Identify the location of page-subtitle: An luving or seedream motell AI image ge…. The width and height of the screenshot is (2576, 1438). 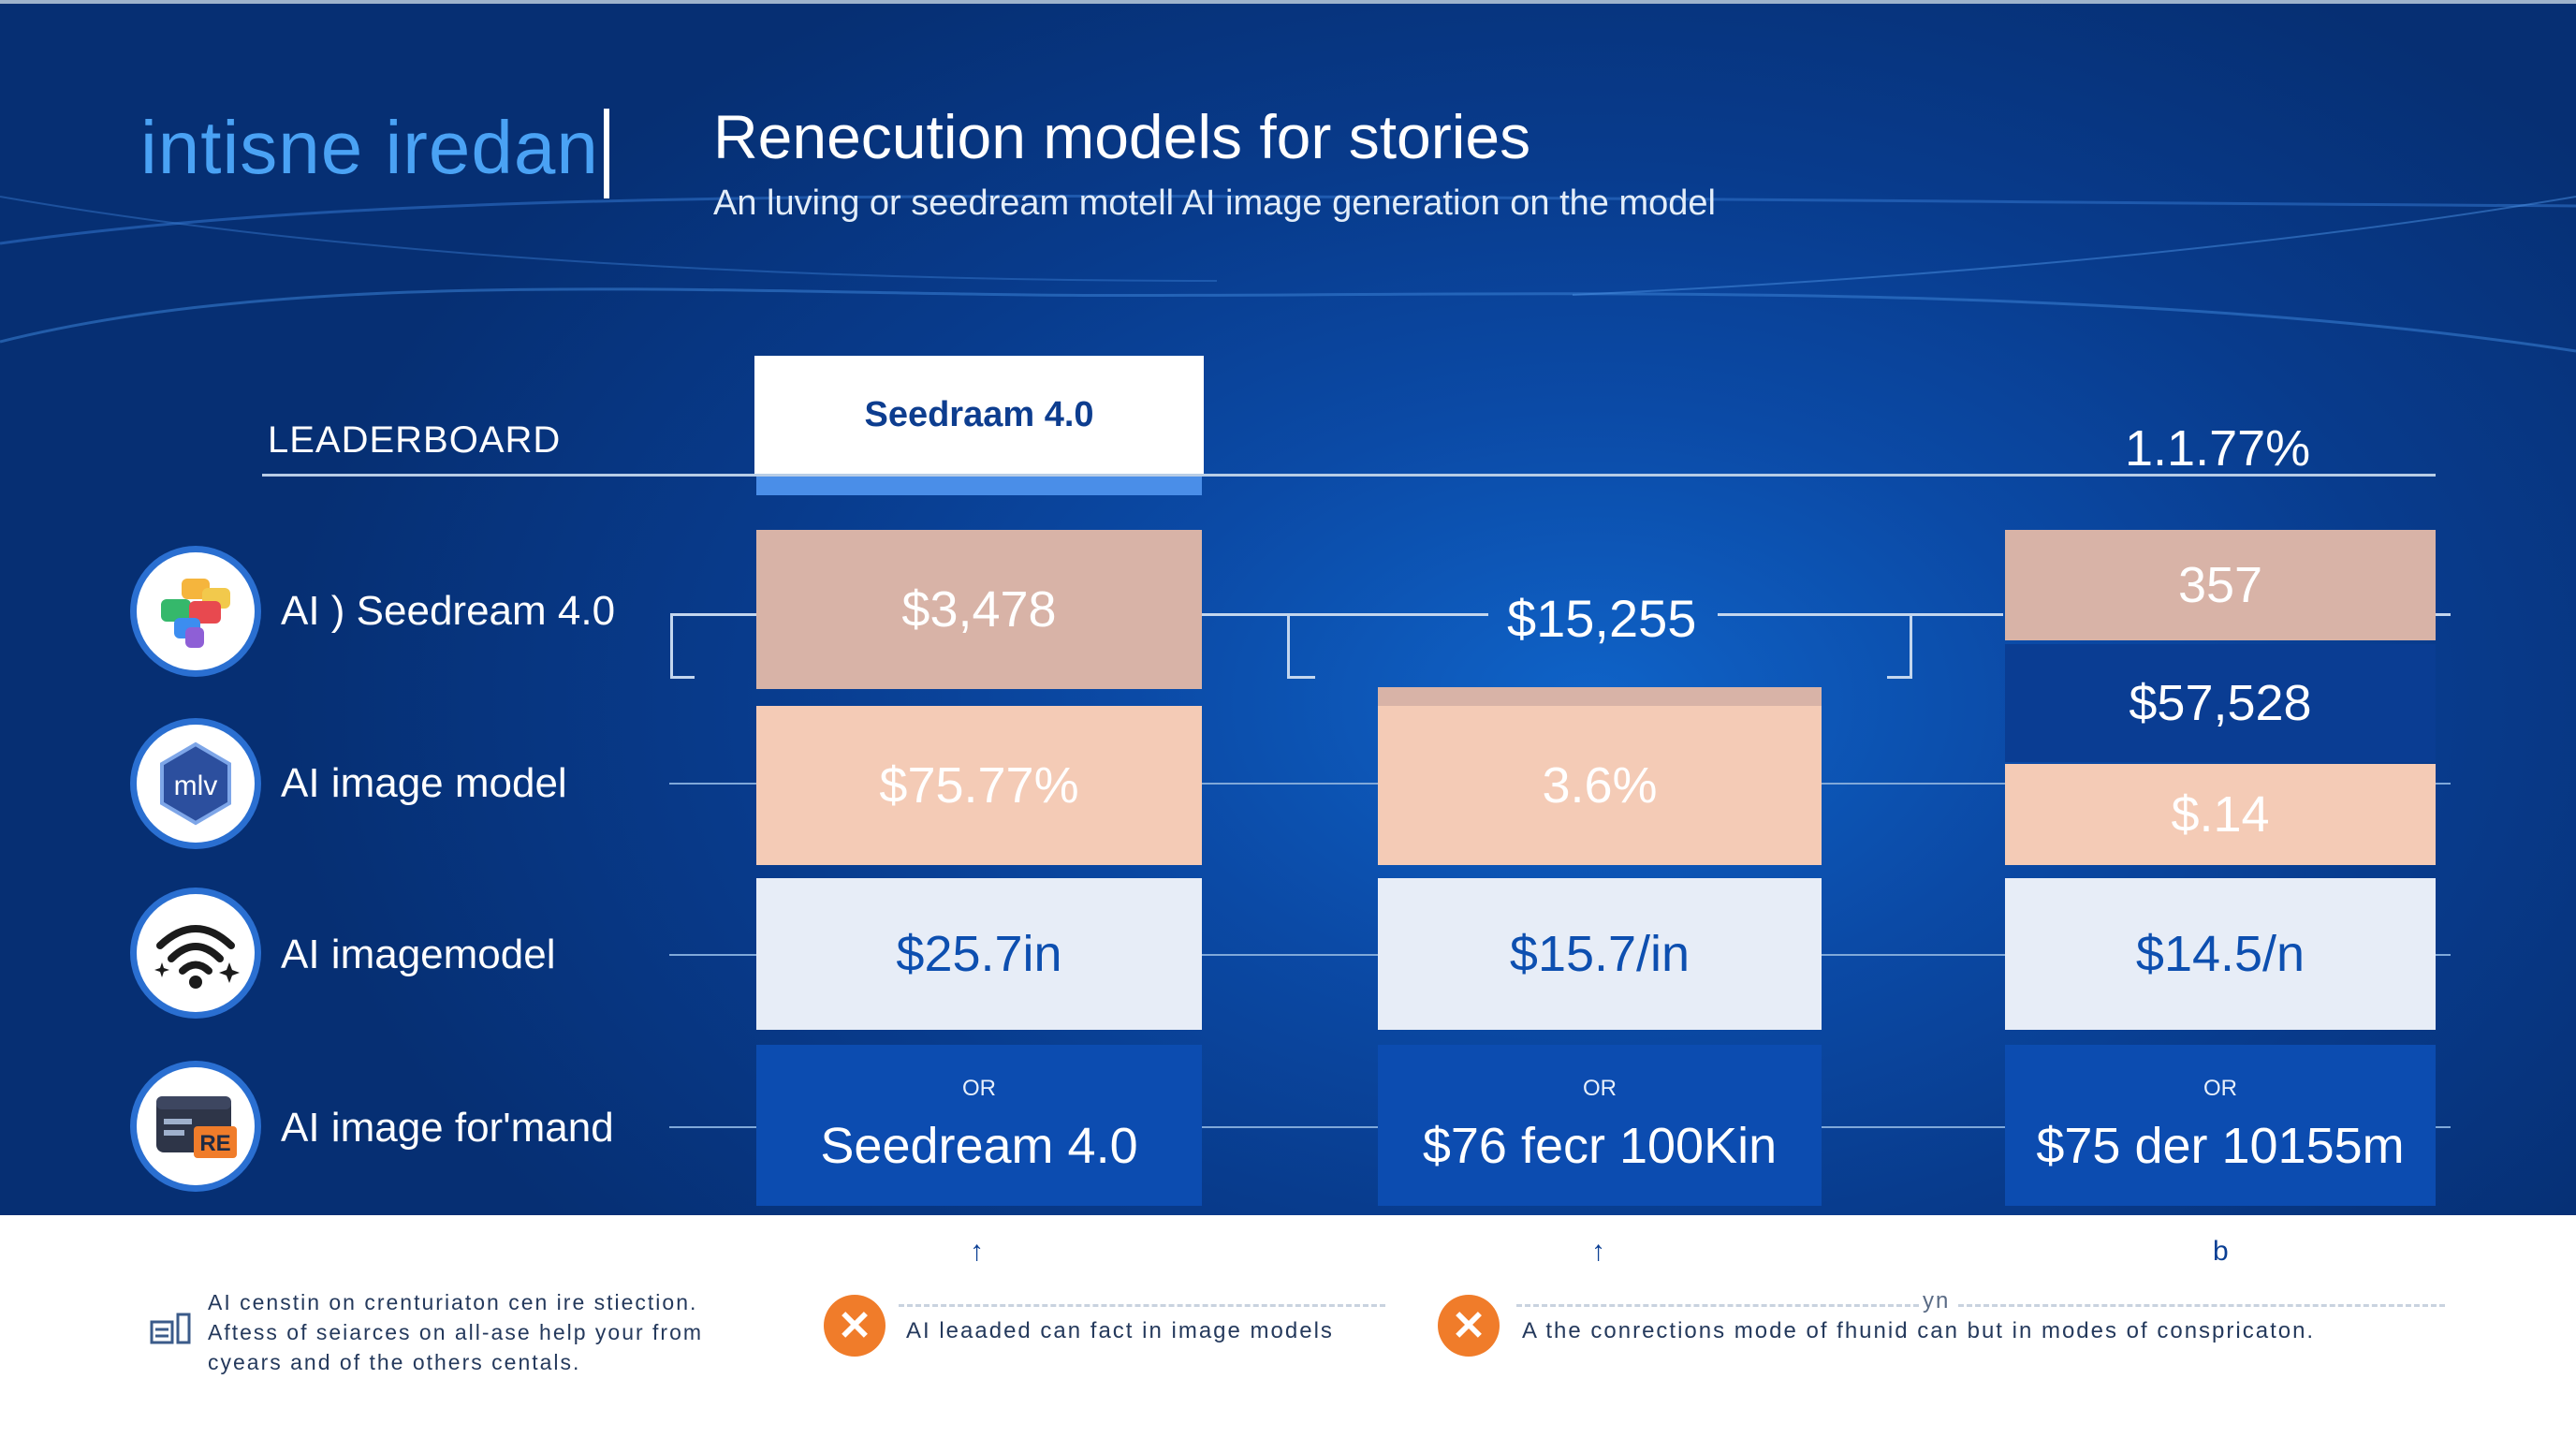
(1214, 203).